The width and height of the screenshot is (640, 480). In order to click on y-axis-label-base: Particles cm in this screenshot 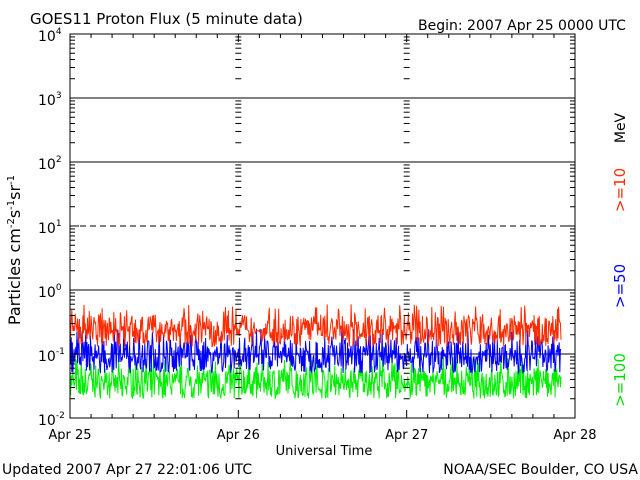, I will do `click(14, 276)`.